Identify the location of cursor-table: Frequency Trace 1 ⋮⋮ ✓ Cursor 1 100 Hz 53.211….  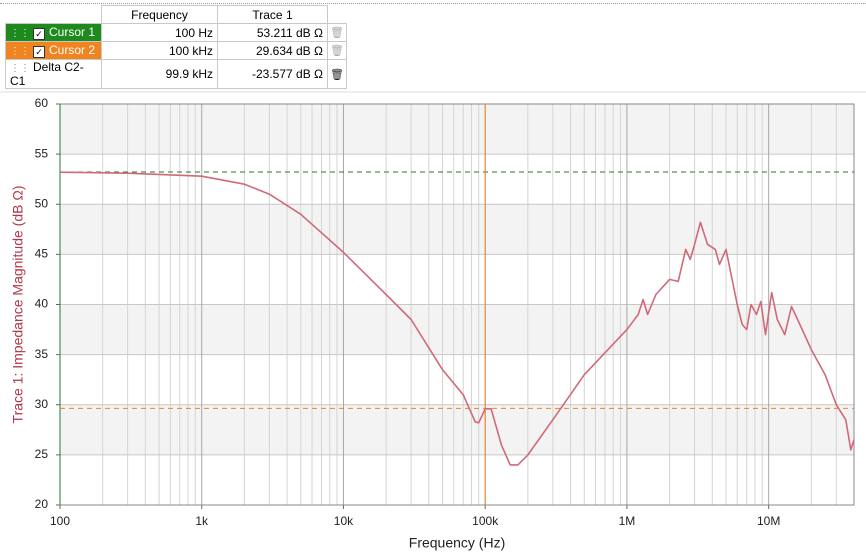
(176, 47).